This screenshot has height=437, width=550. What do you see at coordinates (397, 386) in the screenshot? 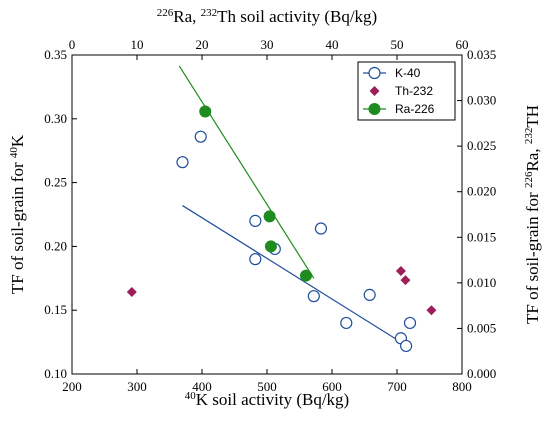
I see `x-tick-label-bottom: 700` at bounding box center [397, 386].